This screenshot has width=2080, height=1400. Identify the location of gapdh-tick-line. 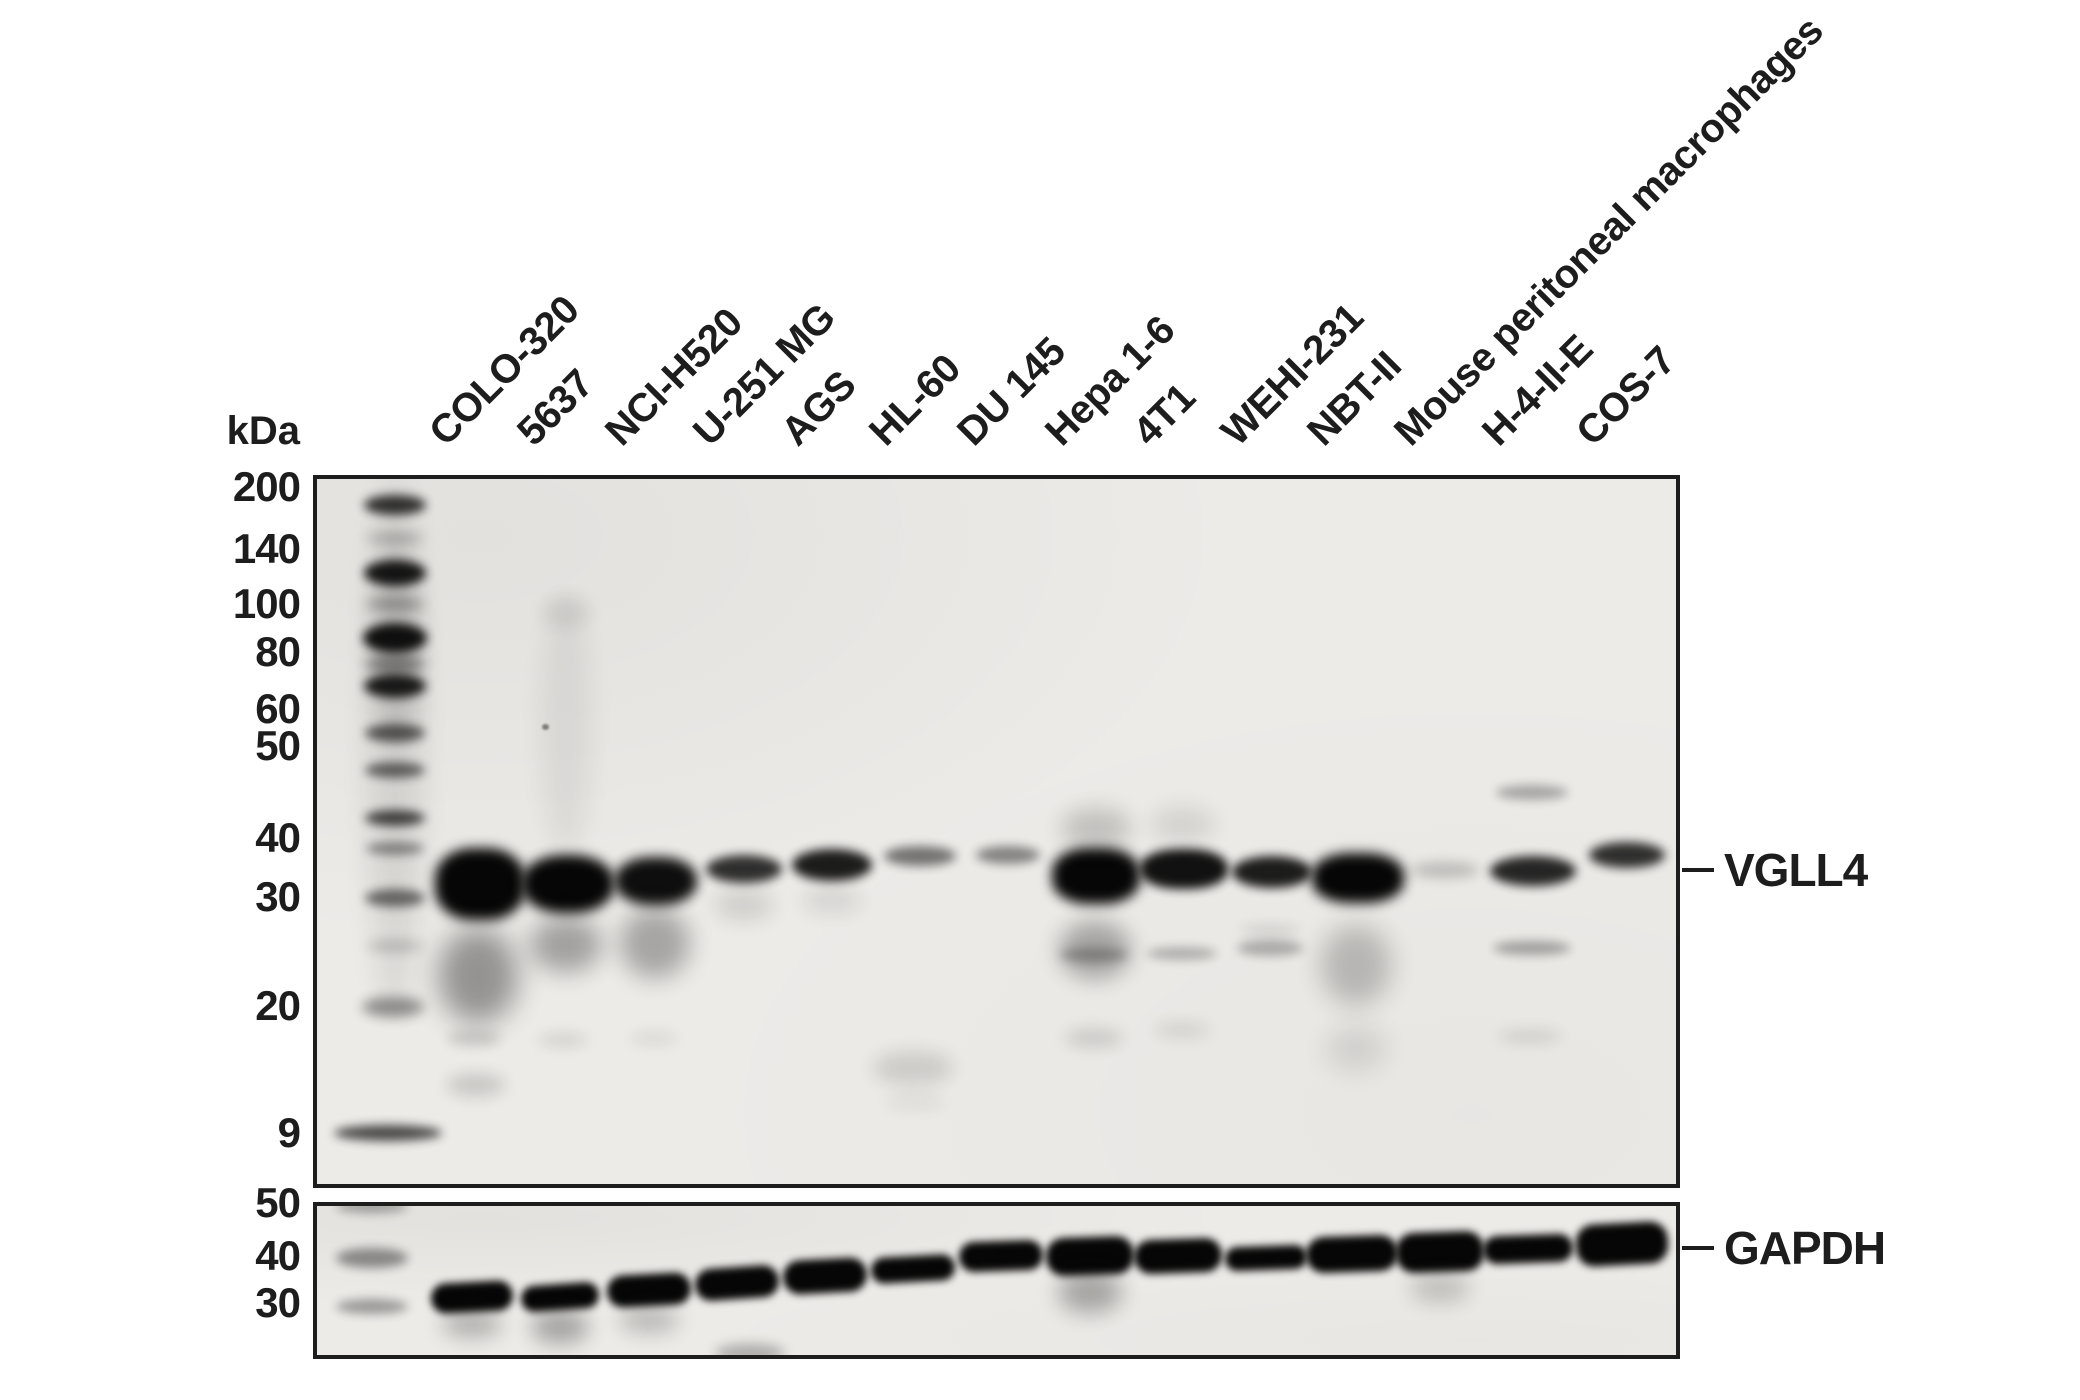
(1698, 1248).